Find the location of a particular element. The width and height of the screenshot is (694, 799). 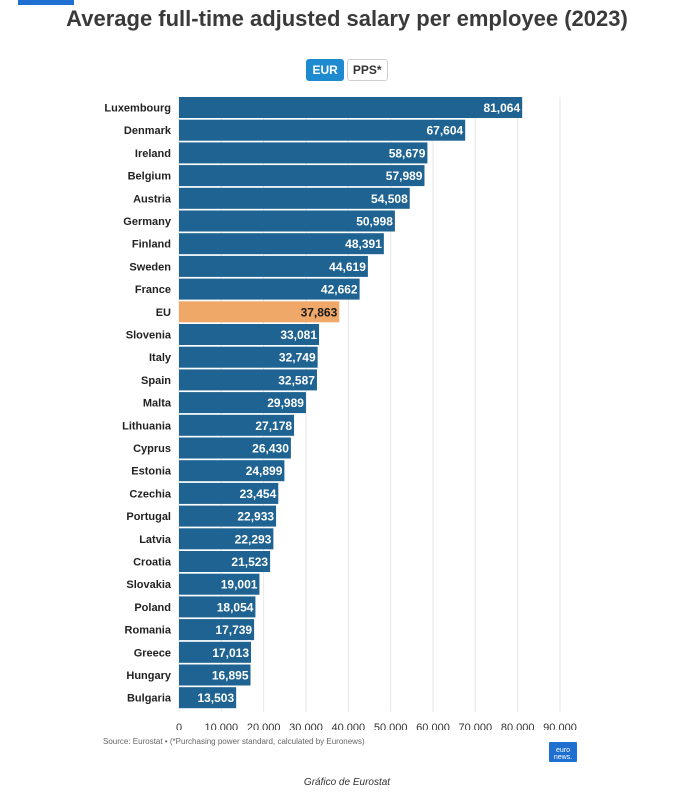

data-label: 18,054 is located at coordinates (235, 607).